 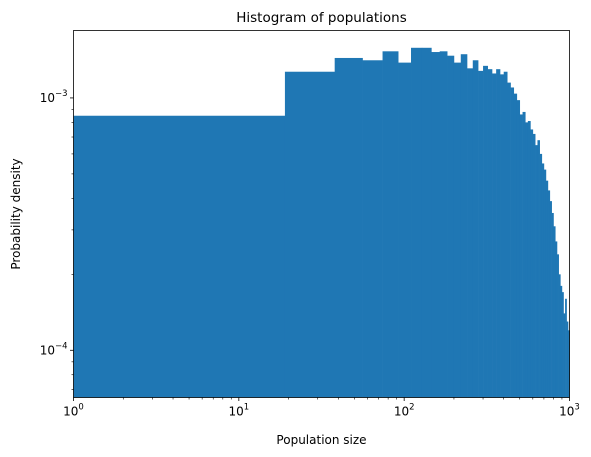 What do you see at coordinates (54, 349) in the screenshot?
I see `y-tick-label: 10⁻⁴` at bounding box center [54, 349].